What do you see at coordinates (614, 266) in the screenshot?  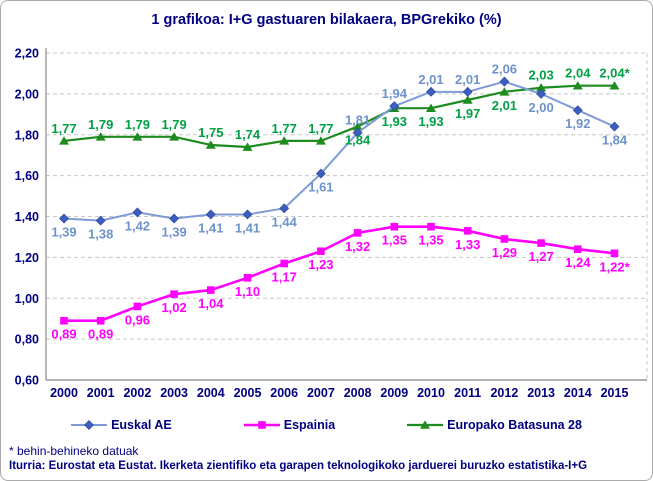 I see `data-point-label: 1,22*` at bounding box center [614, 266].